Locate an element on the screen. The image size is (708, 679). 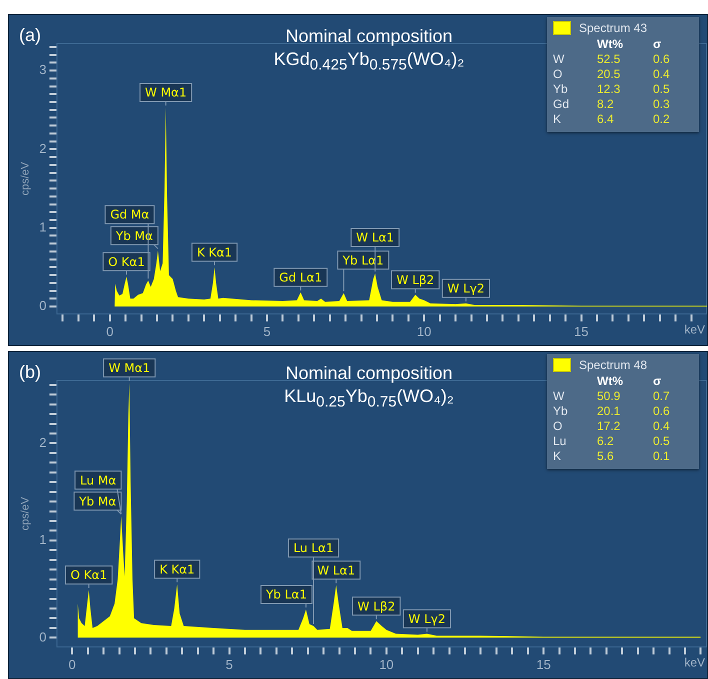
y-tick-label: 3 is located at coordinates (42, 70).